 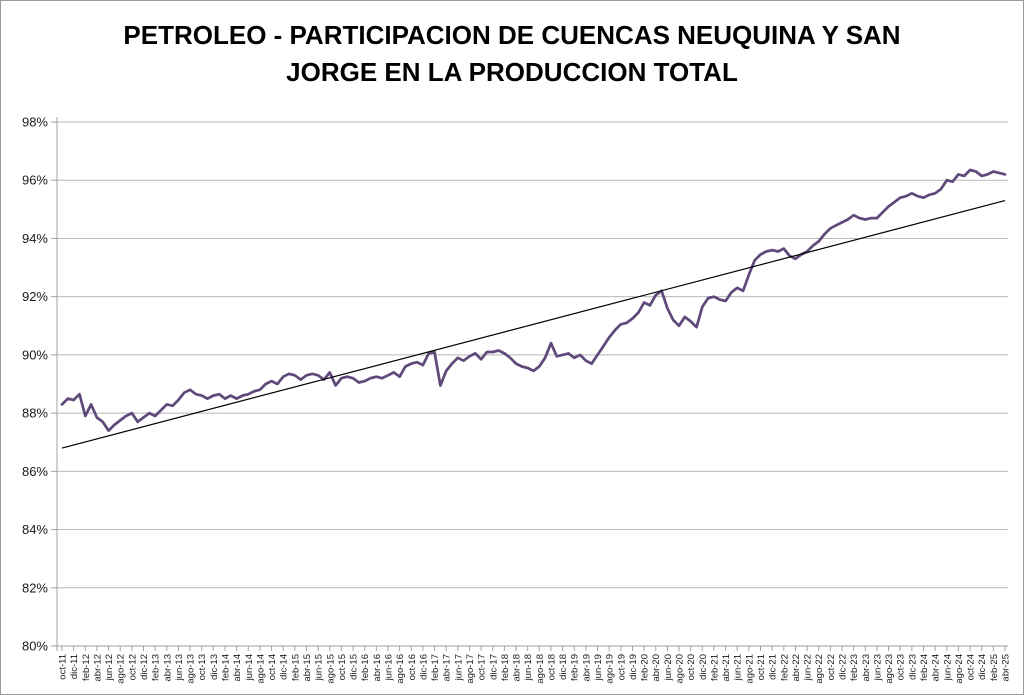 I want to click on x-axis-label: dic-17, so click(x=493, y=667).